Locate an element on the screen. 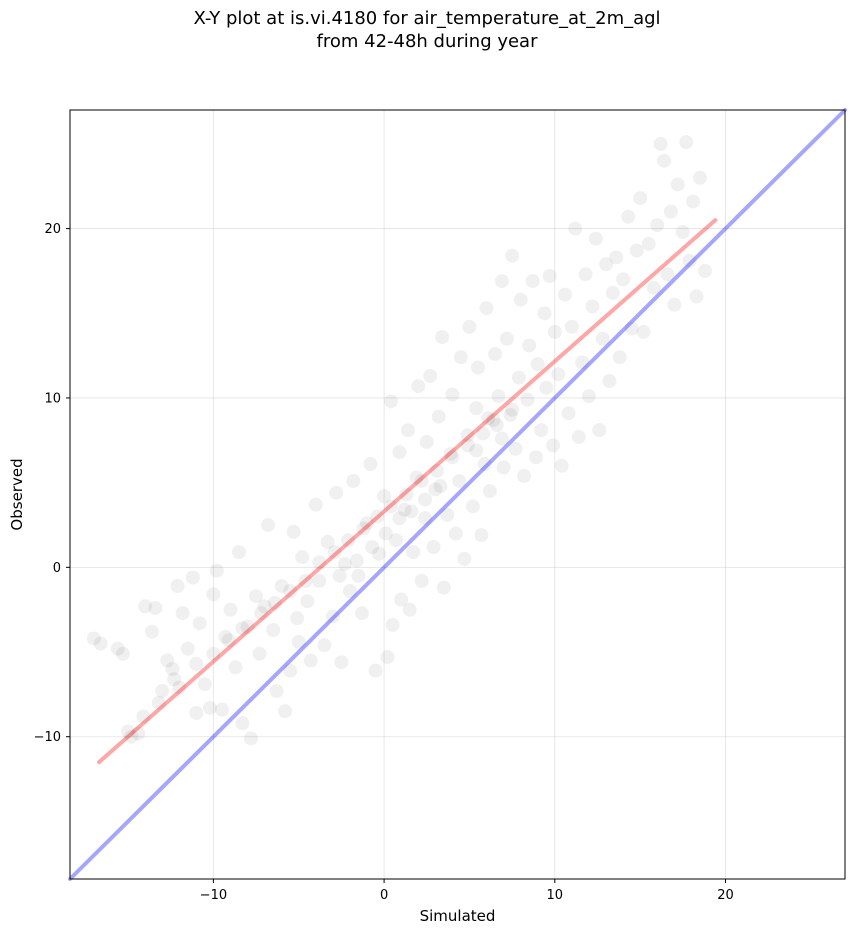  y-tick-label: 0 is located at coordinates (57, 568).